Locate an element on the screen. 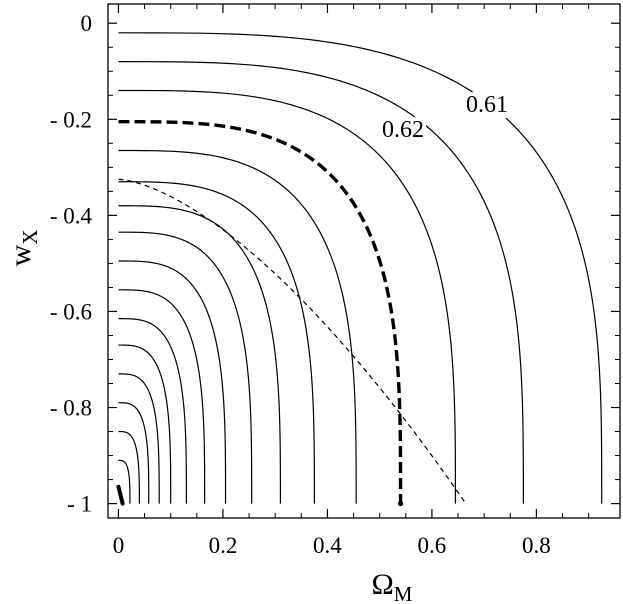 Image resolution: width=623 pixels, height=604 pixels. contour-label-1: 0.61 is located at coordinates (487, 105).